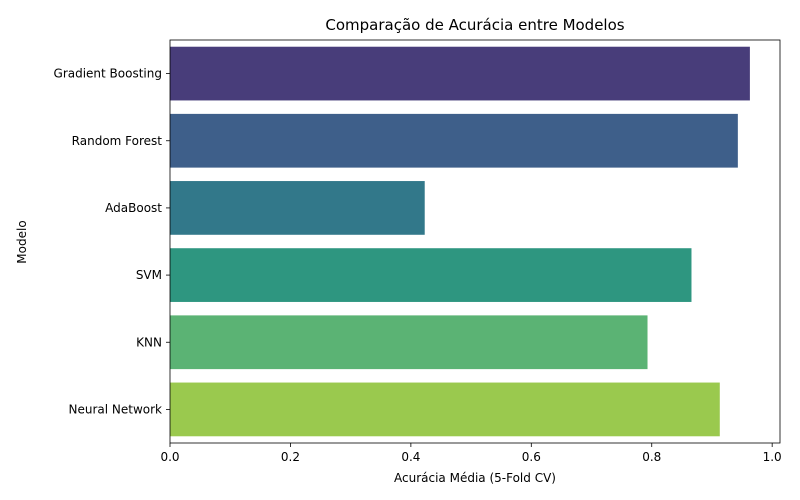 The width and height of the screenshot is (800, 500). What do you see at coordinates (169, 457) in the screenshot?
I see `x-tick-label: 0.0` at bounding box center [169, 457].